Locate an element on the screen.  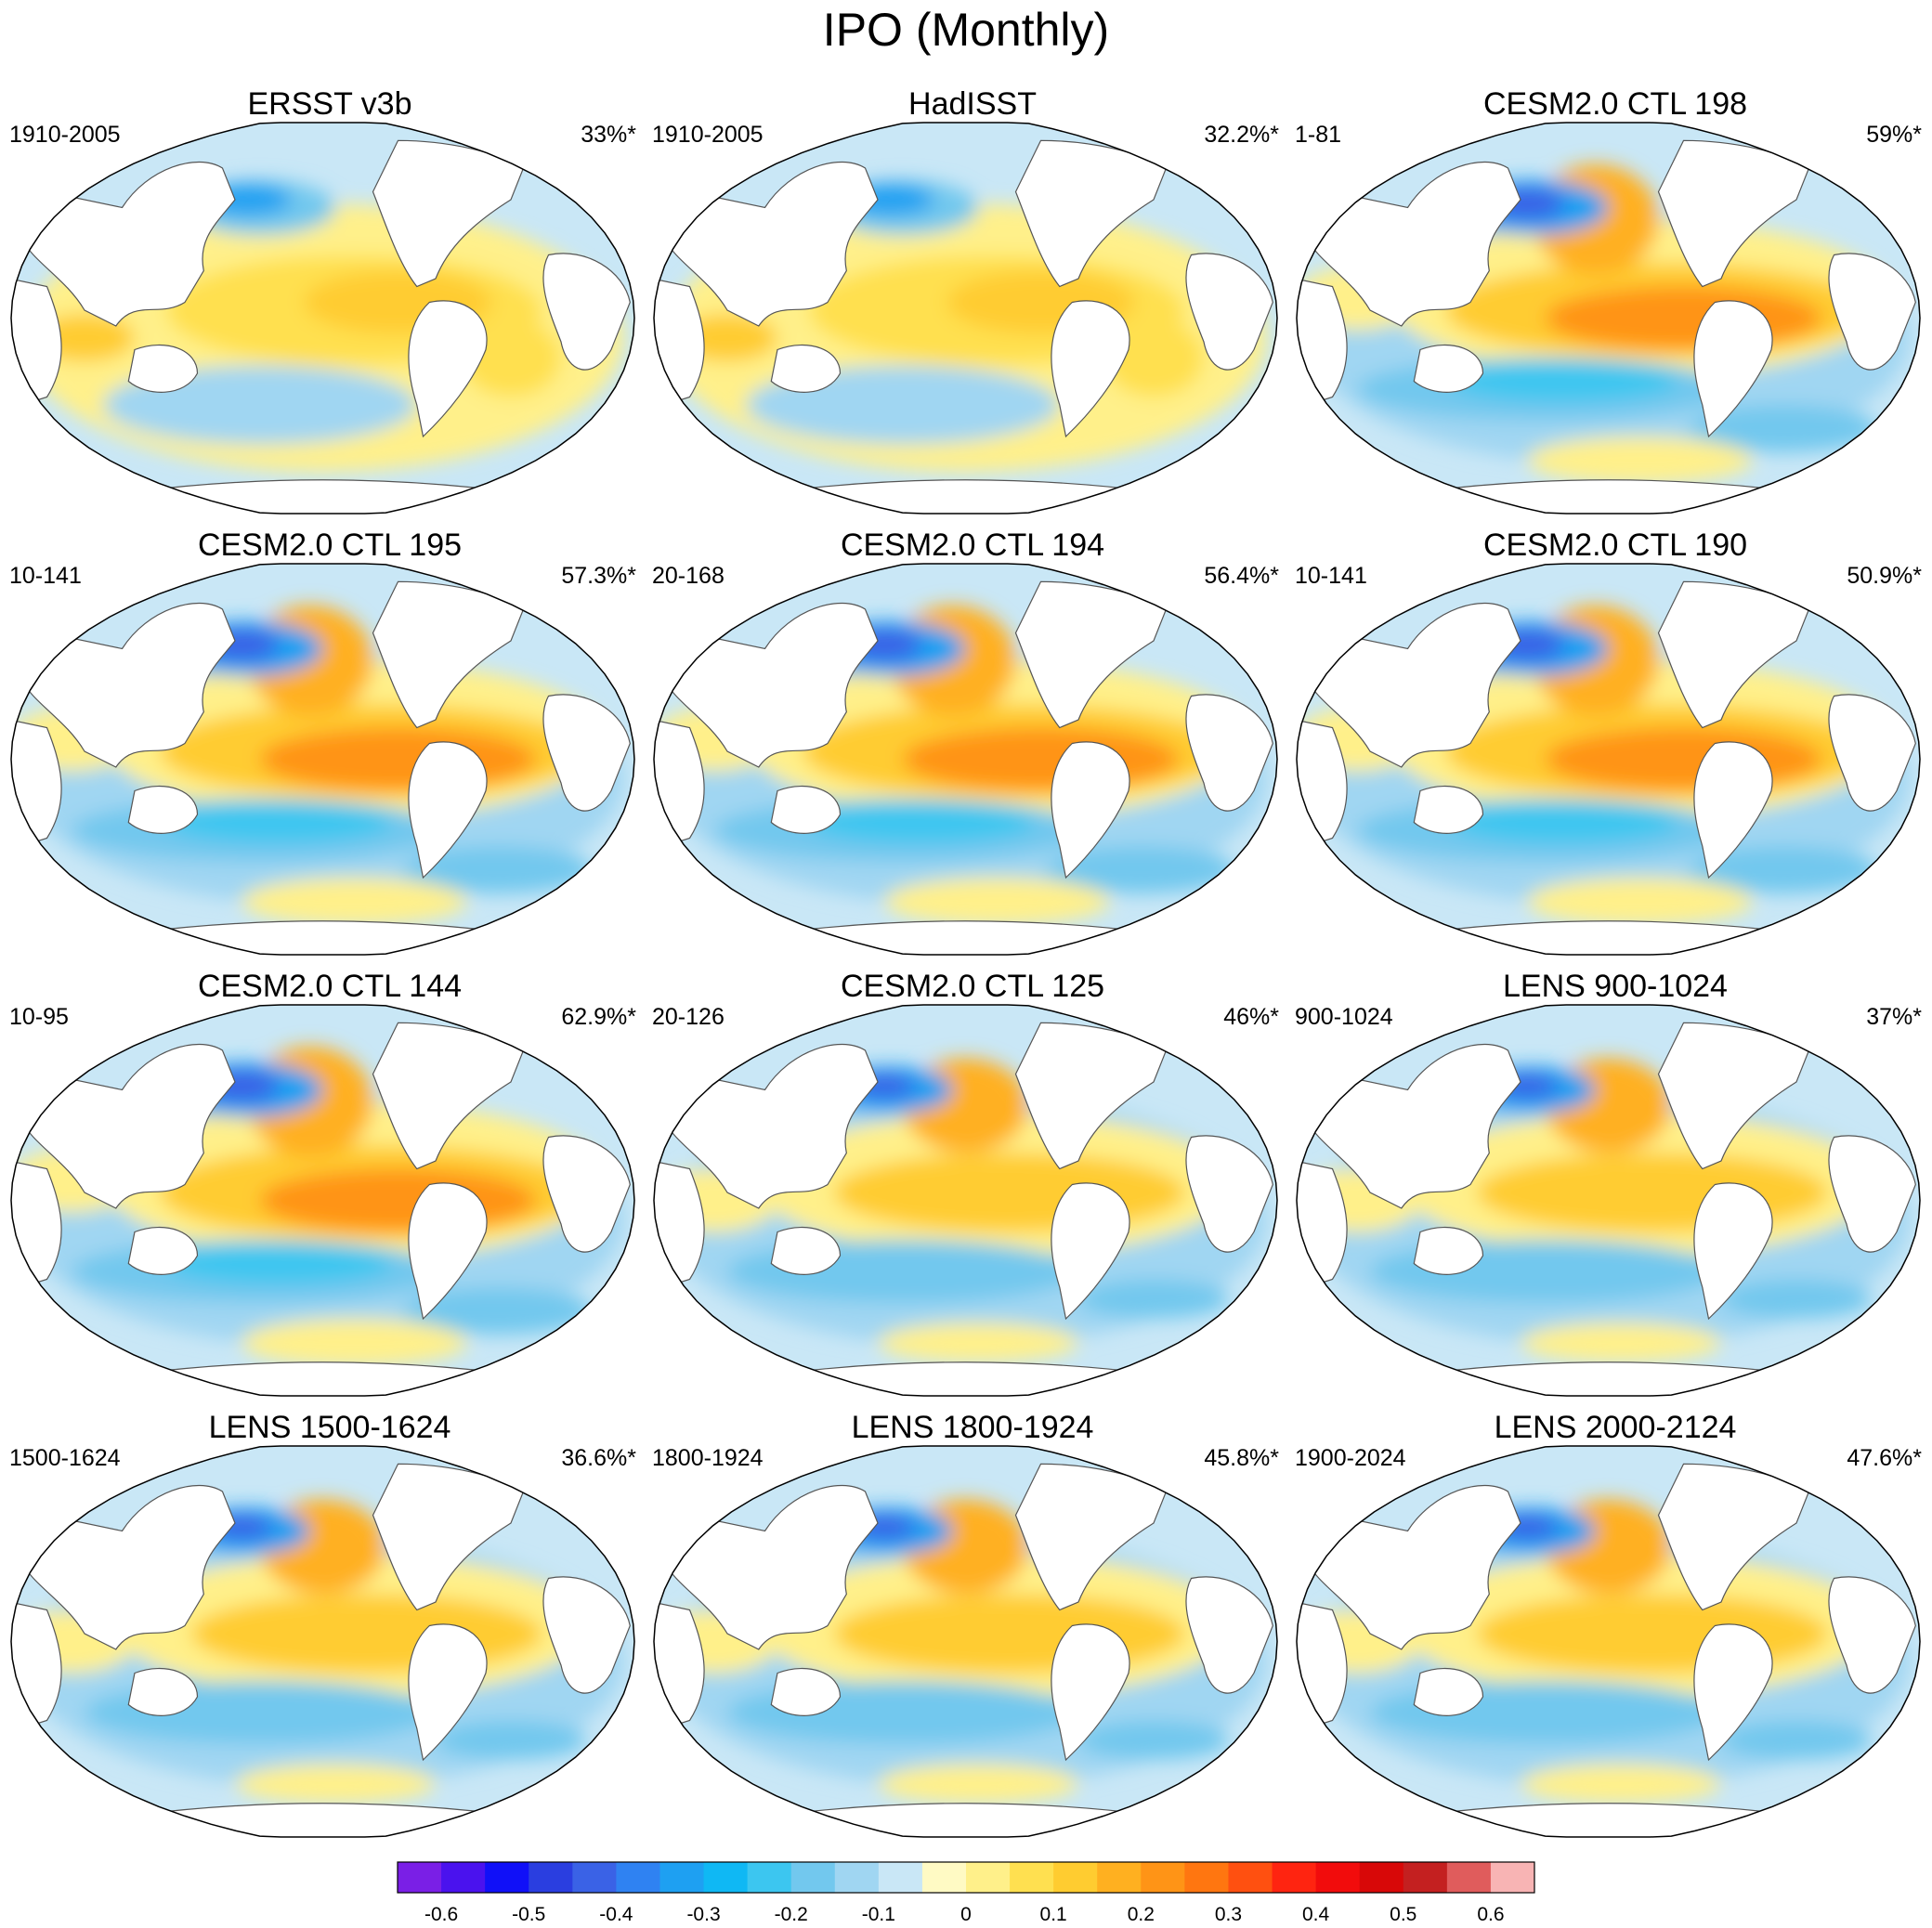
colorbar-tick-label: 0.4 is located at coordinates (1316, 1914).